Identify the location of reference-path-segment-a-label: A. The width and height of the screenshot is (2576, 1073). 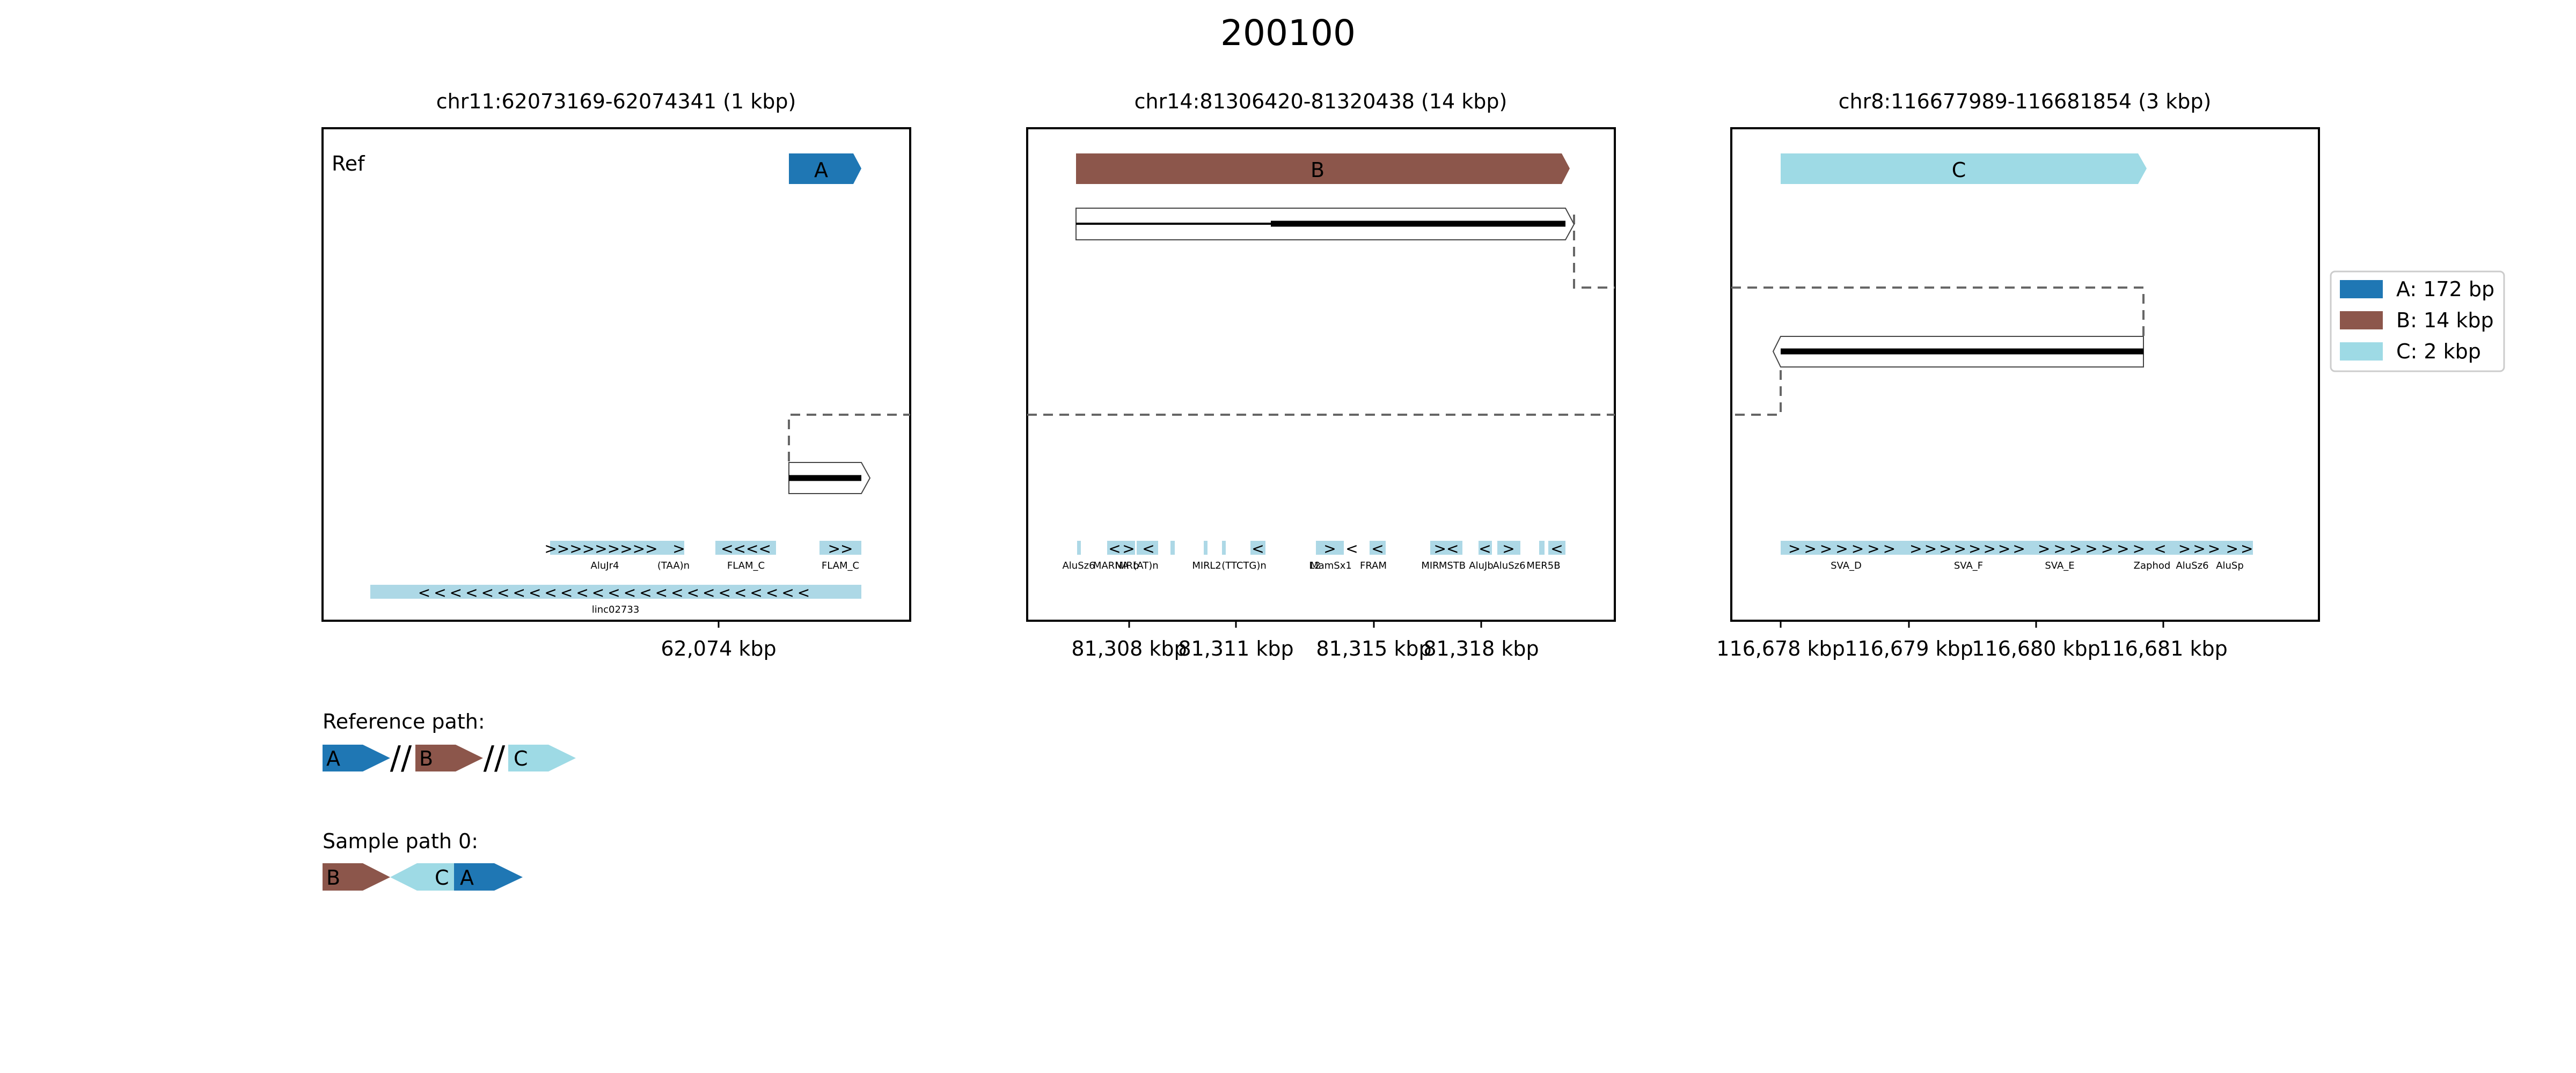
(333, 759).